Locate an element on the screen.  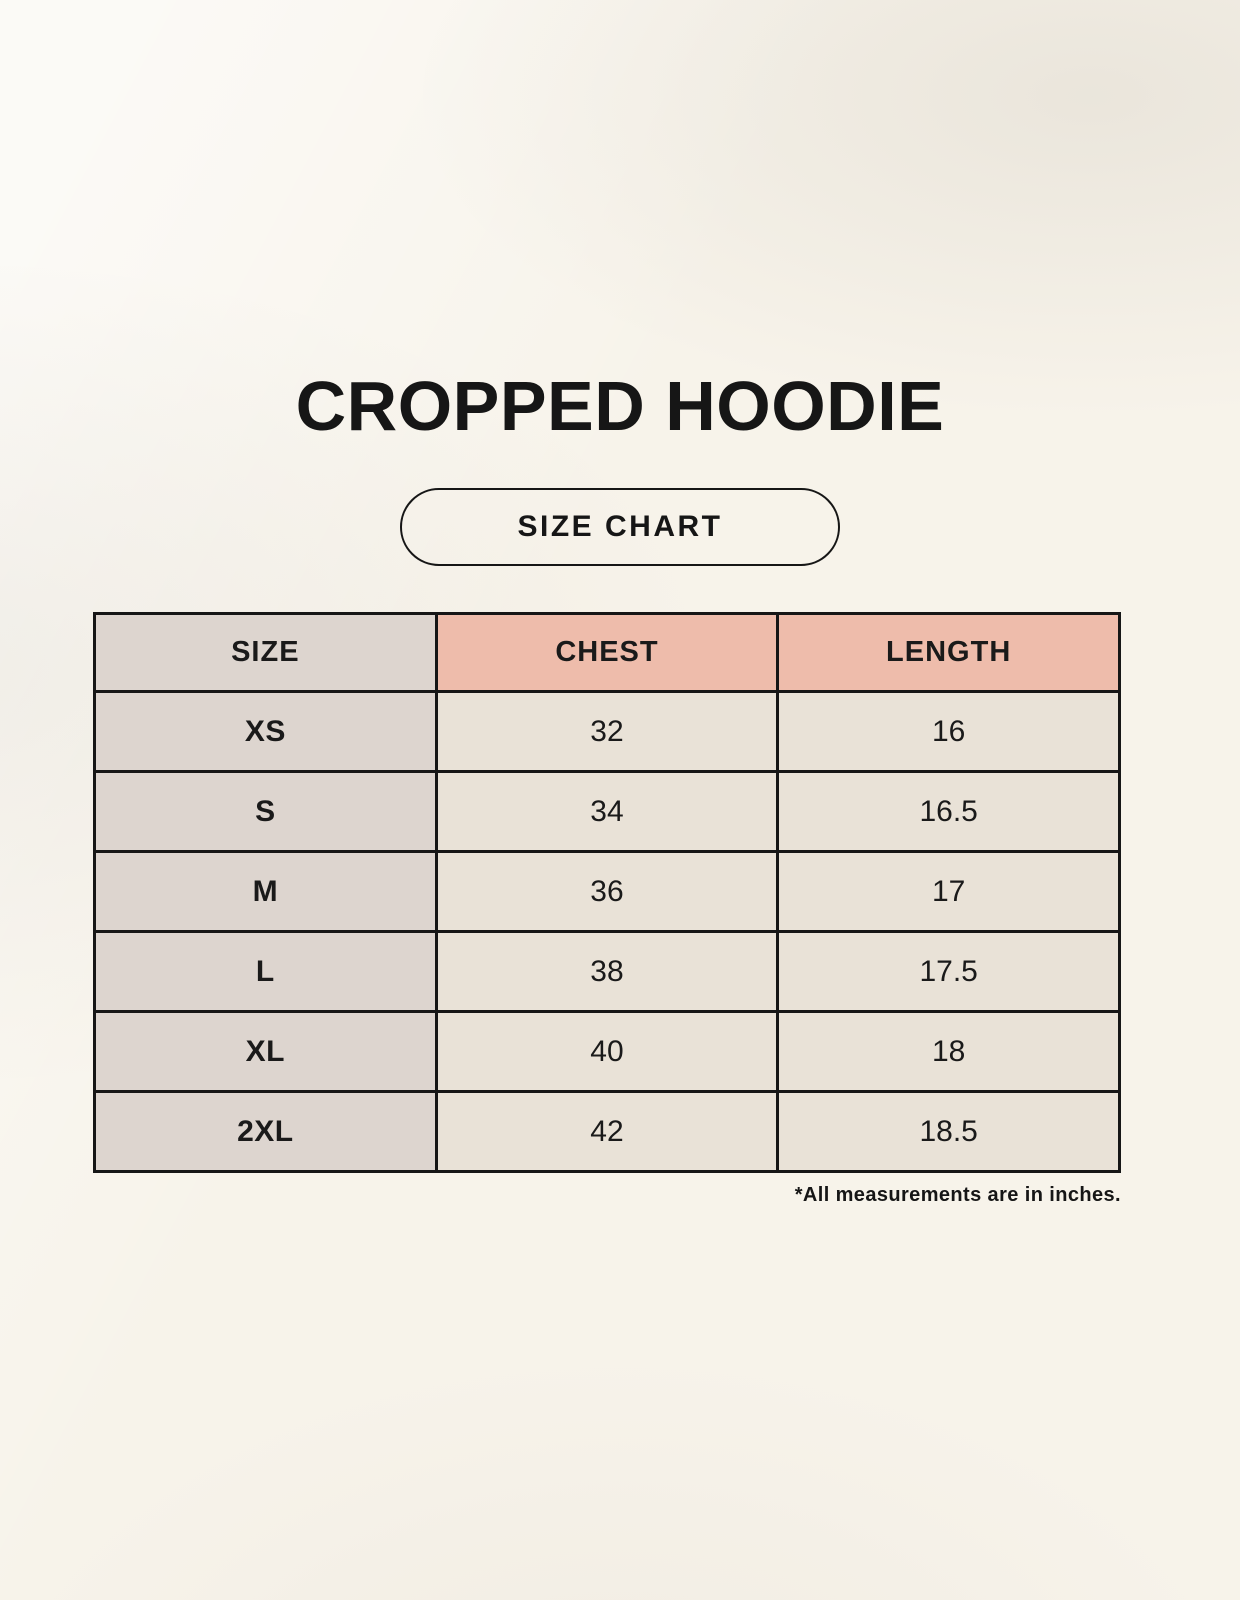
size-chart-badge-label: SIZE CHART is located at coordinates (620, 526).